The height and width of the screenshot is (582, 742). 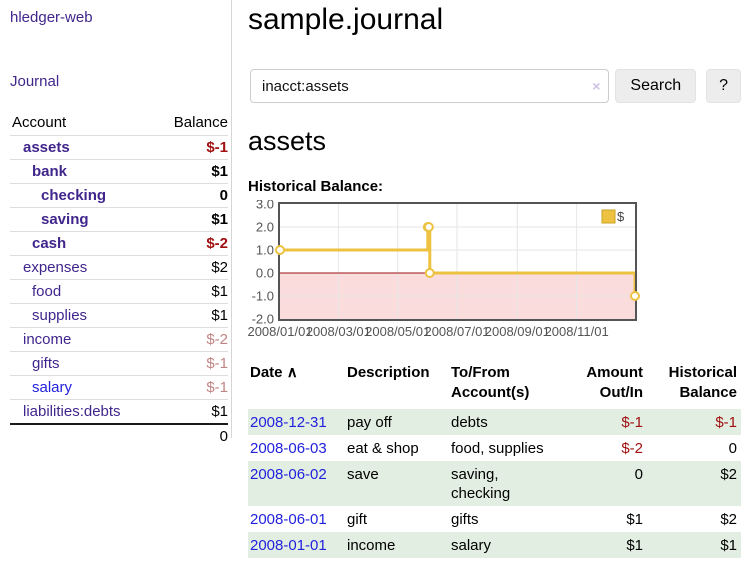 What do you see at coordinates (55, 267) in the screenshot?
I see `sidebar-account-link: expenses` at bounding box center [55, 267].